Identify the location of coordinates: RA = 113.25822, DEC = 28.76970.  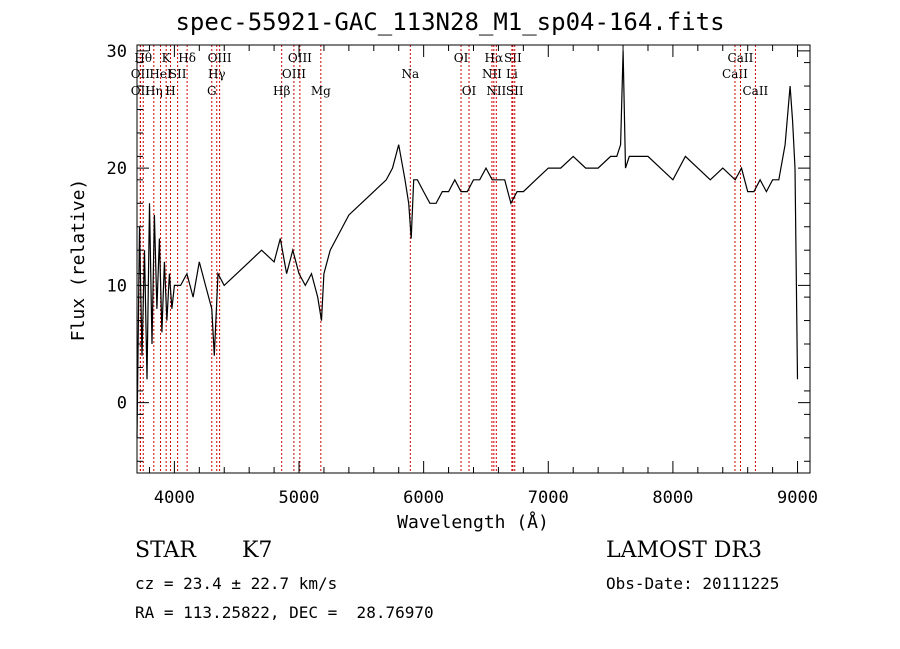
(284, 612).